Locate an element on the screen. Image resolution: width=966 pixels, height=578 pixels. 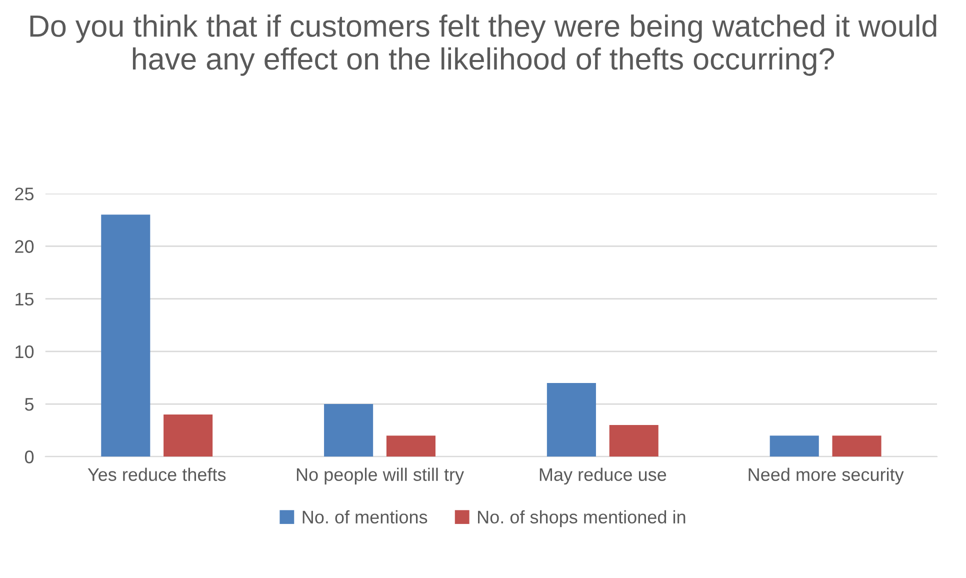
x-tick-label: Need more security is located at coordinates (826, 476).